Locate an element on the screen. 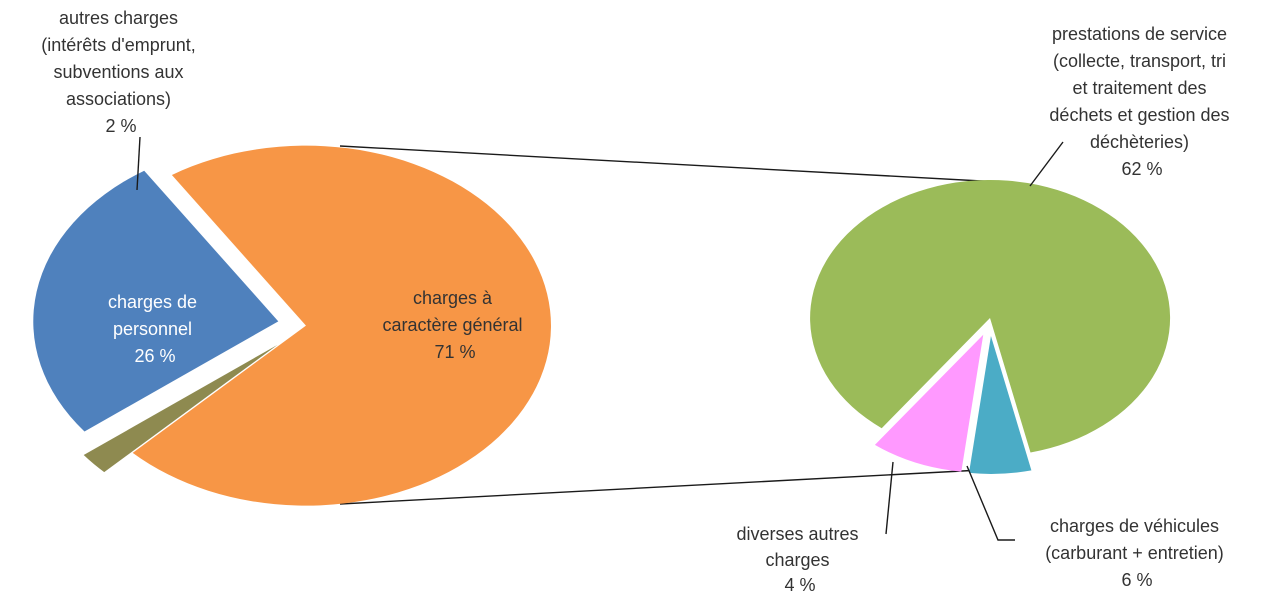 This screenshot has height=594, width=1269. leader-line-vehicules is located at coordinates (990, 503).